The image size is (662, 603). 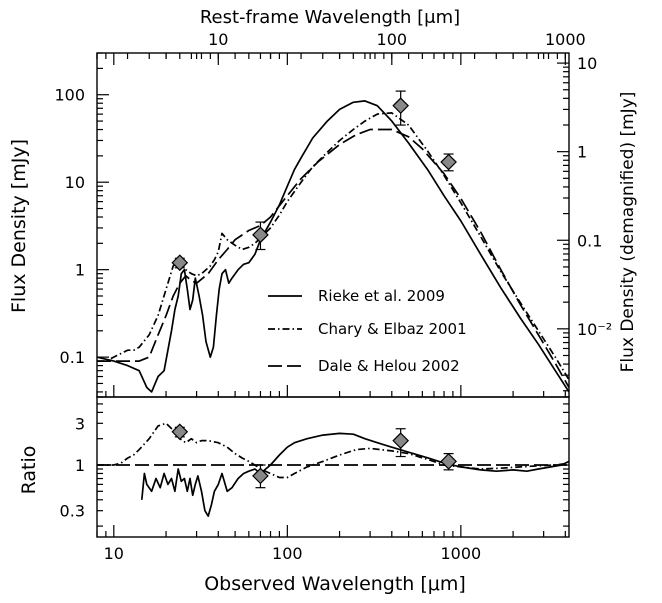 I want to click on x-tick-label: 10, so click(x=114, y=553).